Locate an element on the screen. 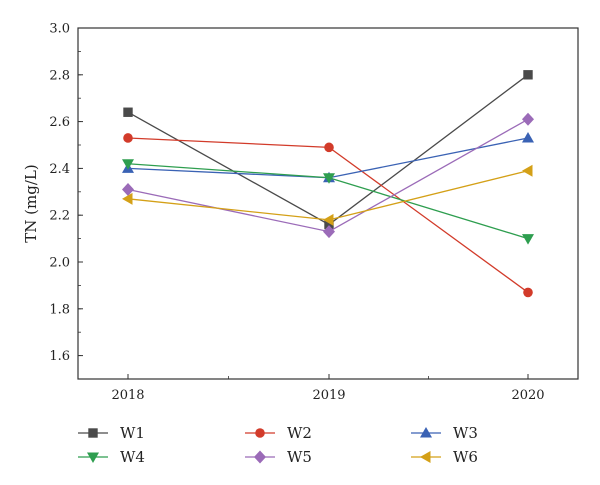 The height and width of the screenshot is (485, 600). y-tick-label: 2.6 is located at coordinates (59, 122).